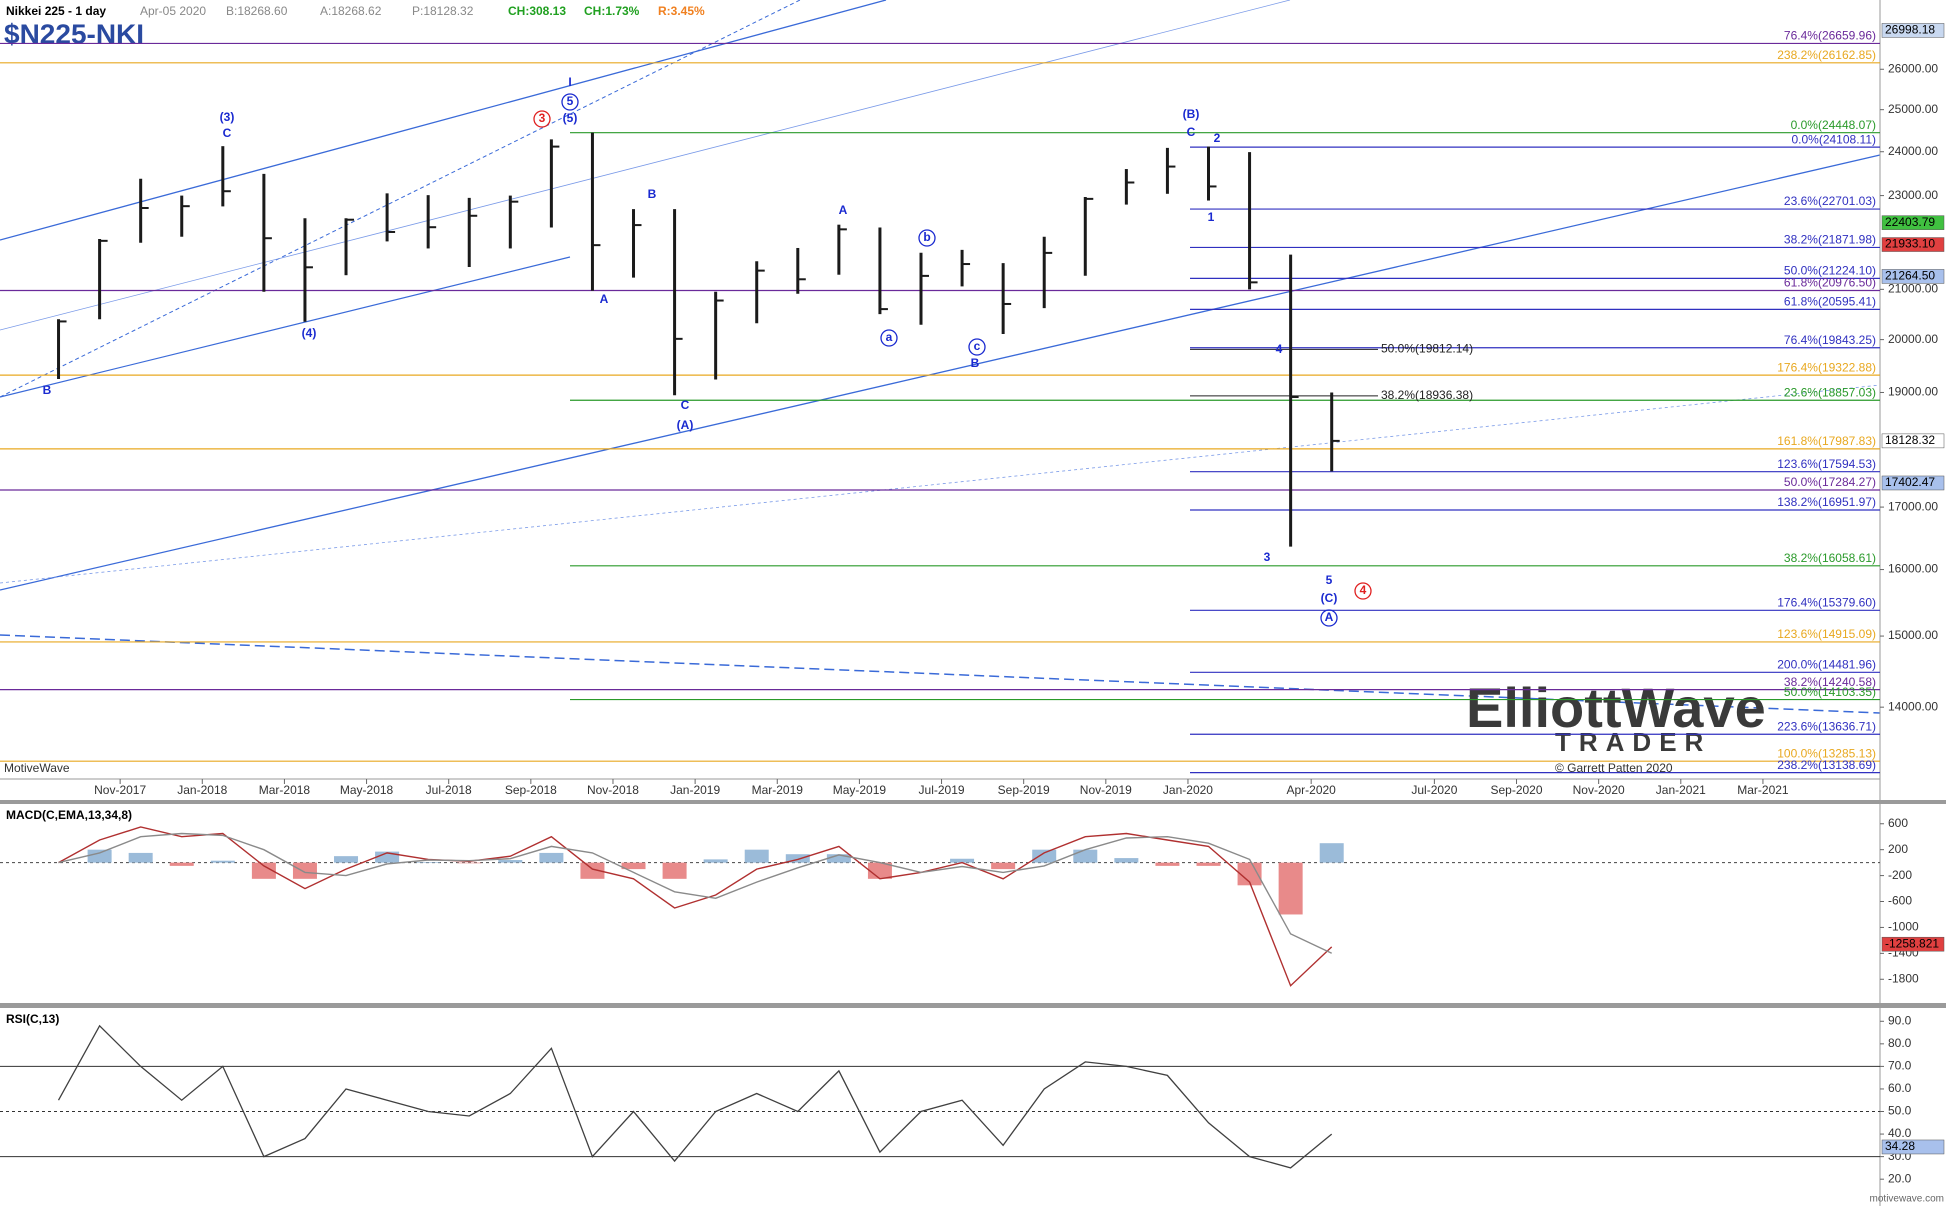  I want to click on x-tick-label: Nov-2018, so click(613, 790).